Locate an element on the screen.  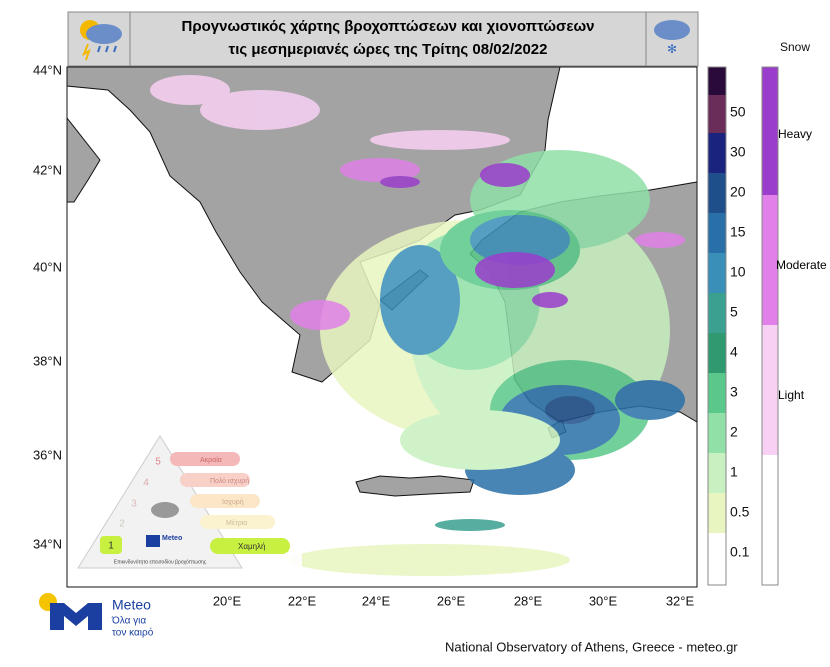
precip-legend: 50 30 20 15 10 5 4 3 2 1 0.5 0.1 is located at coordinates (728, 326).